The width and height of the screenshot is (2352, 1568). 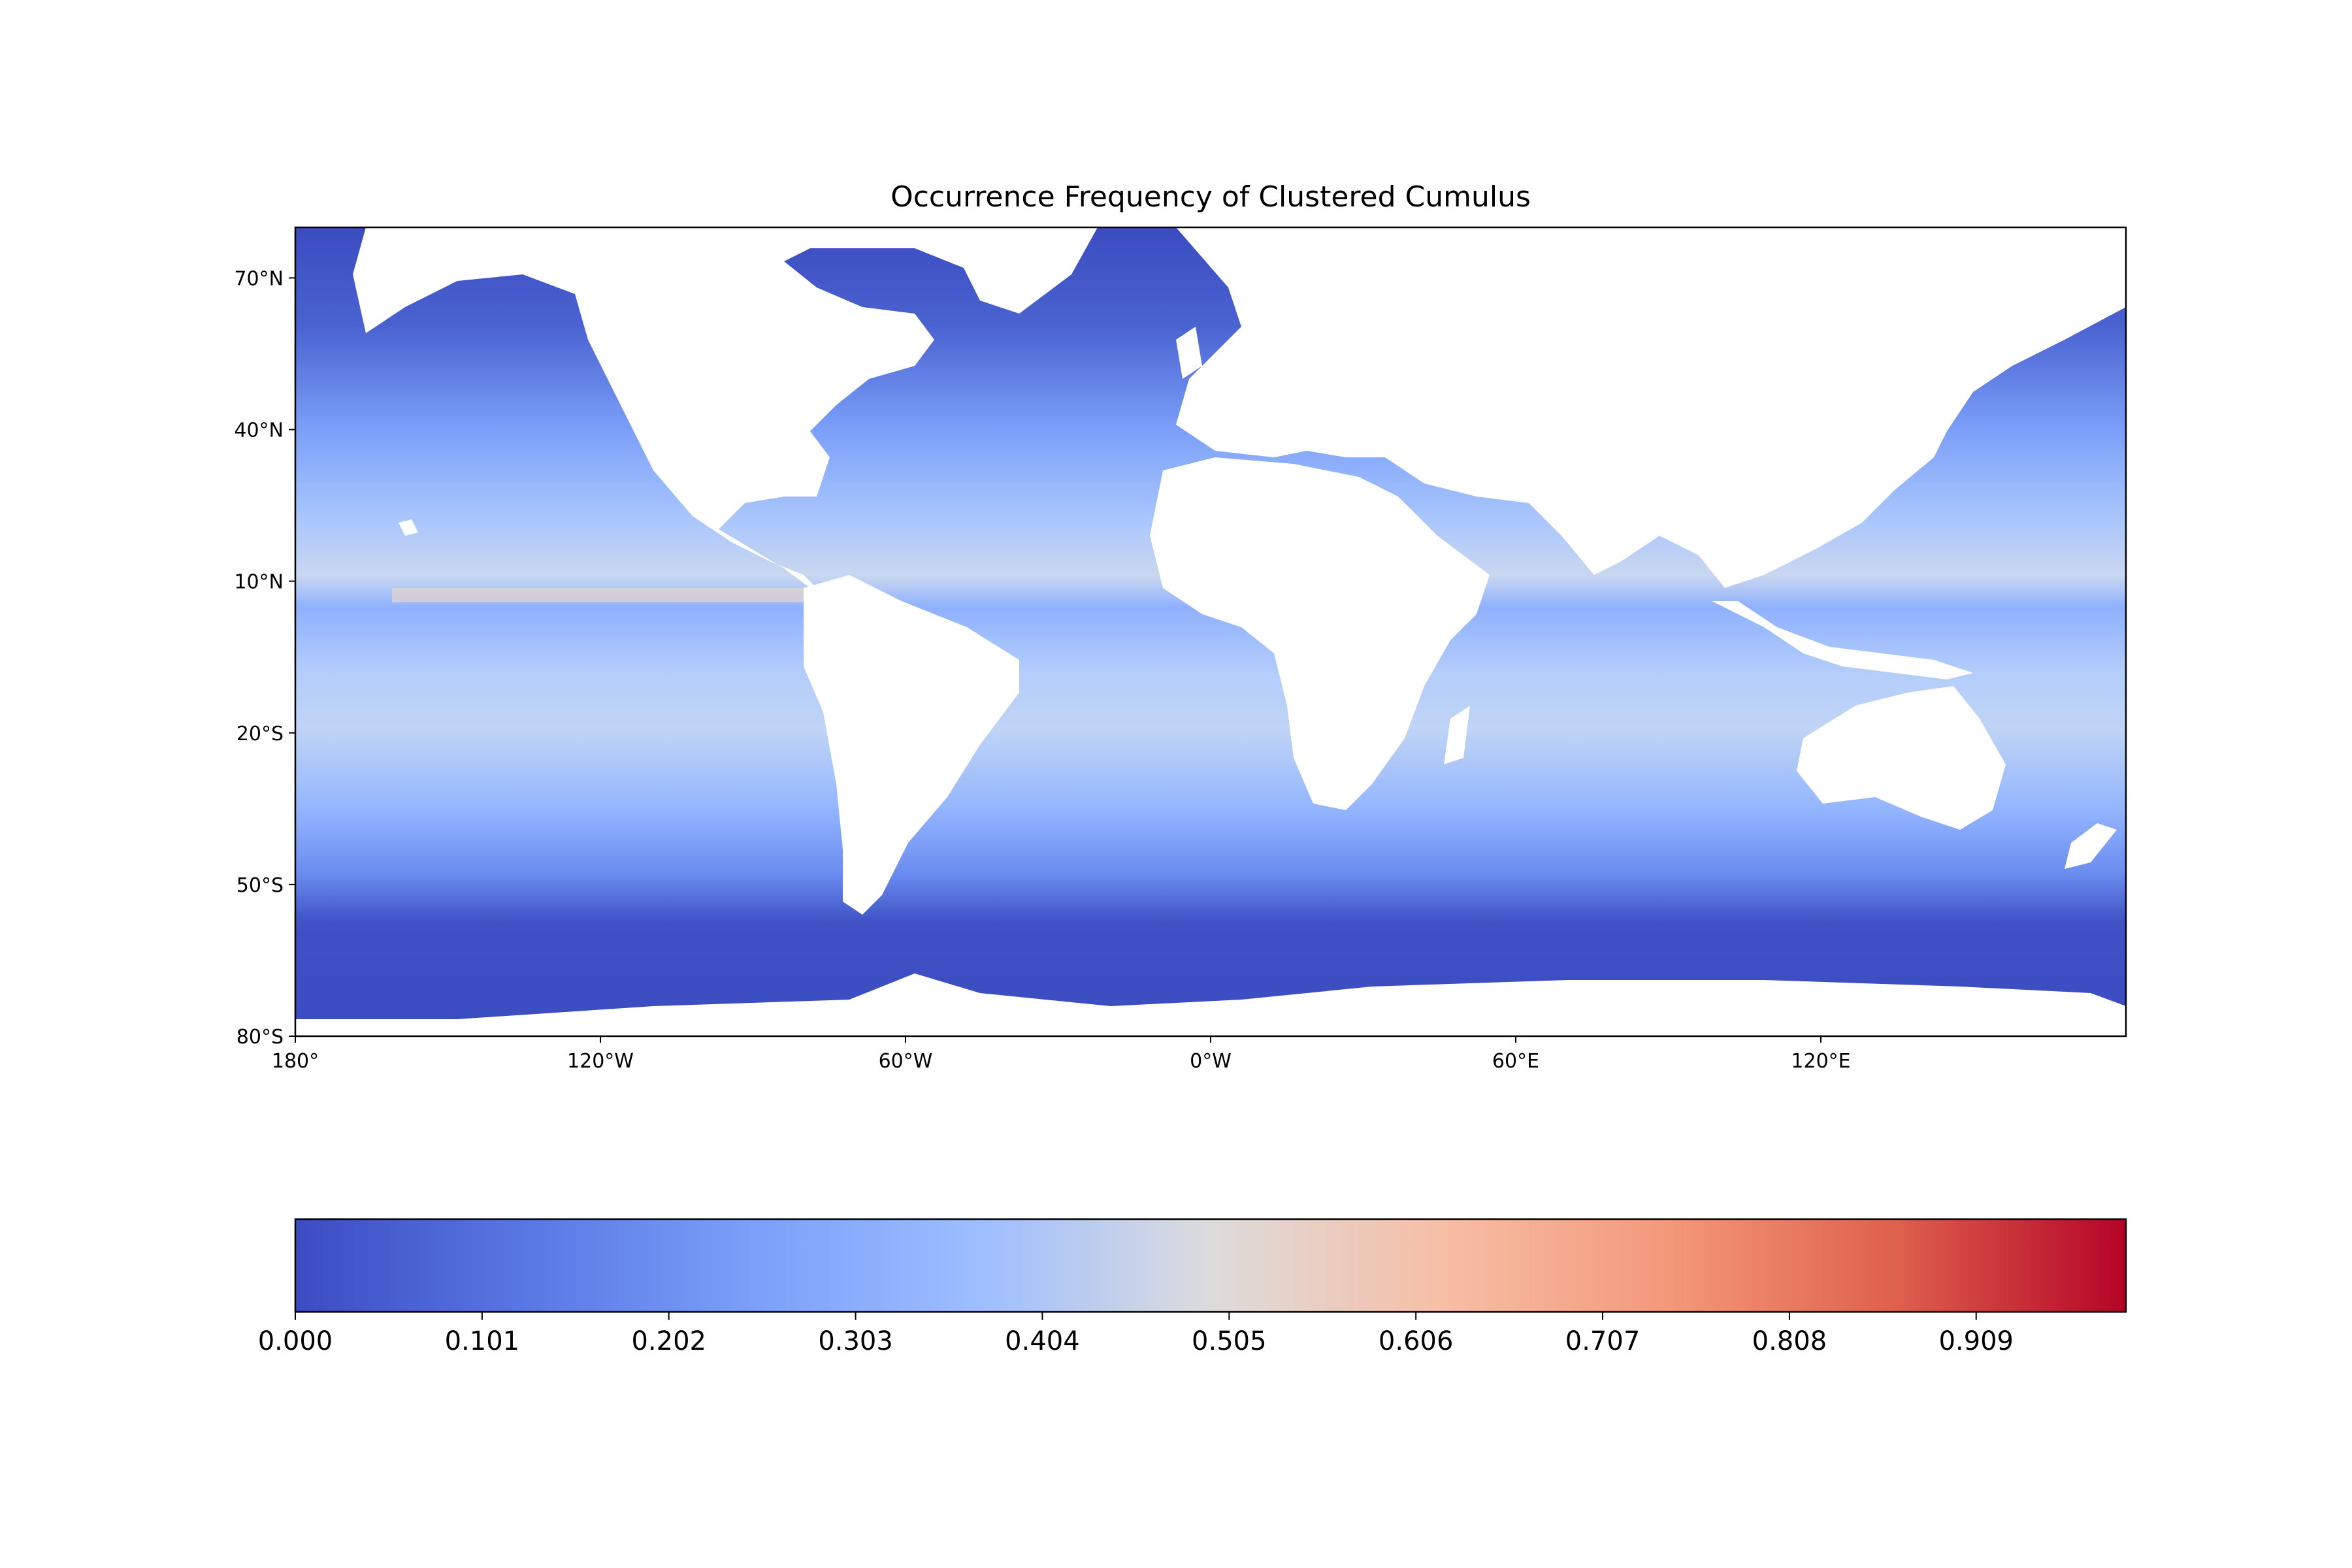 What do you see at coordinates (668, 1341) in the screenshot?
I see `colorbar-tick-label: 0.202` at bounding box center [668, 1341].